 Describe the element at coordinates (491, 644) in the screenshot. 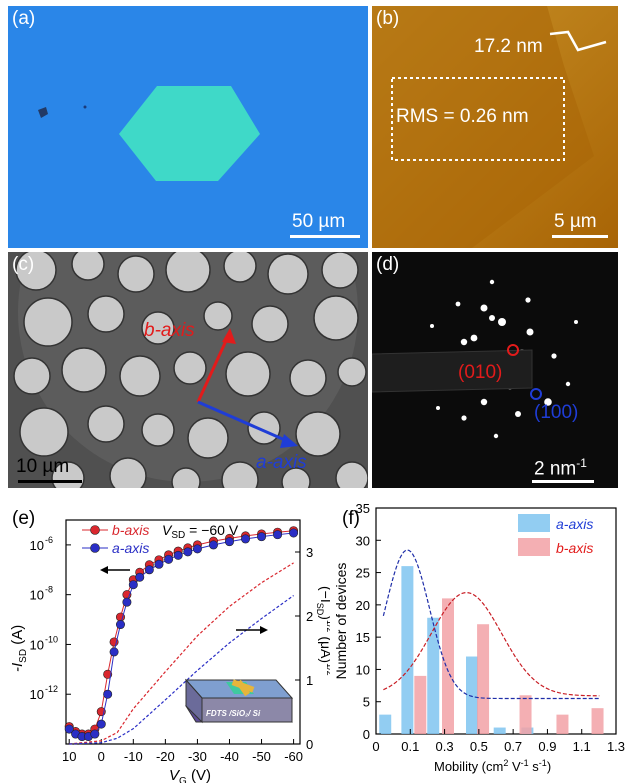

I see `gaussian-fit-b-axis` at that location.